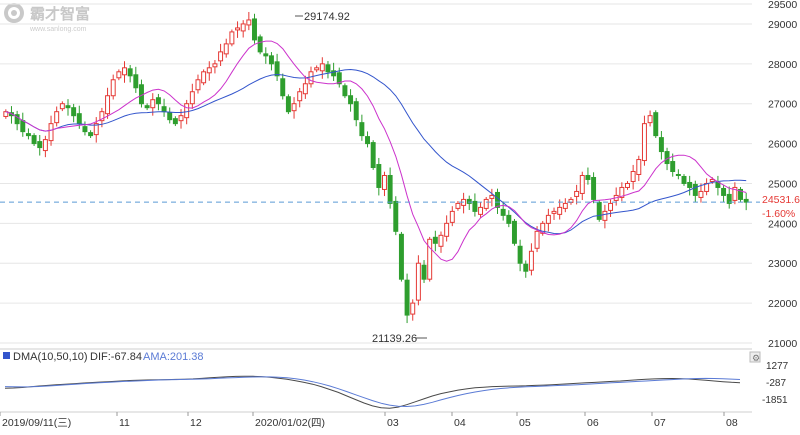 This screenshot has width=800, height=435. What do you see at coordinates (782, 264) in the screenshot?
I see `price-tick: 23000` at bounding box center [782, 264].